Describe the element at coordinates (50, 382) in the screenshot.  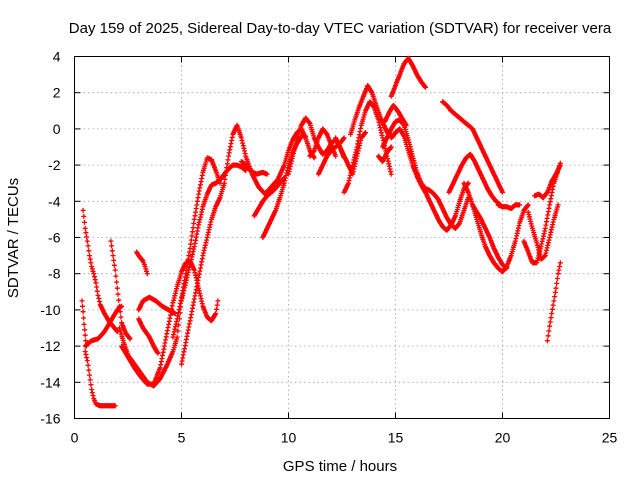
I see `y-tick-label: -14` at that location.